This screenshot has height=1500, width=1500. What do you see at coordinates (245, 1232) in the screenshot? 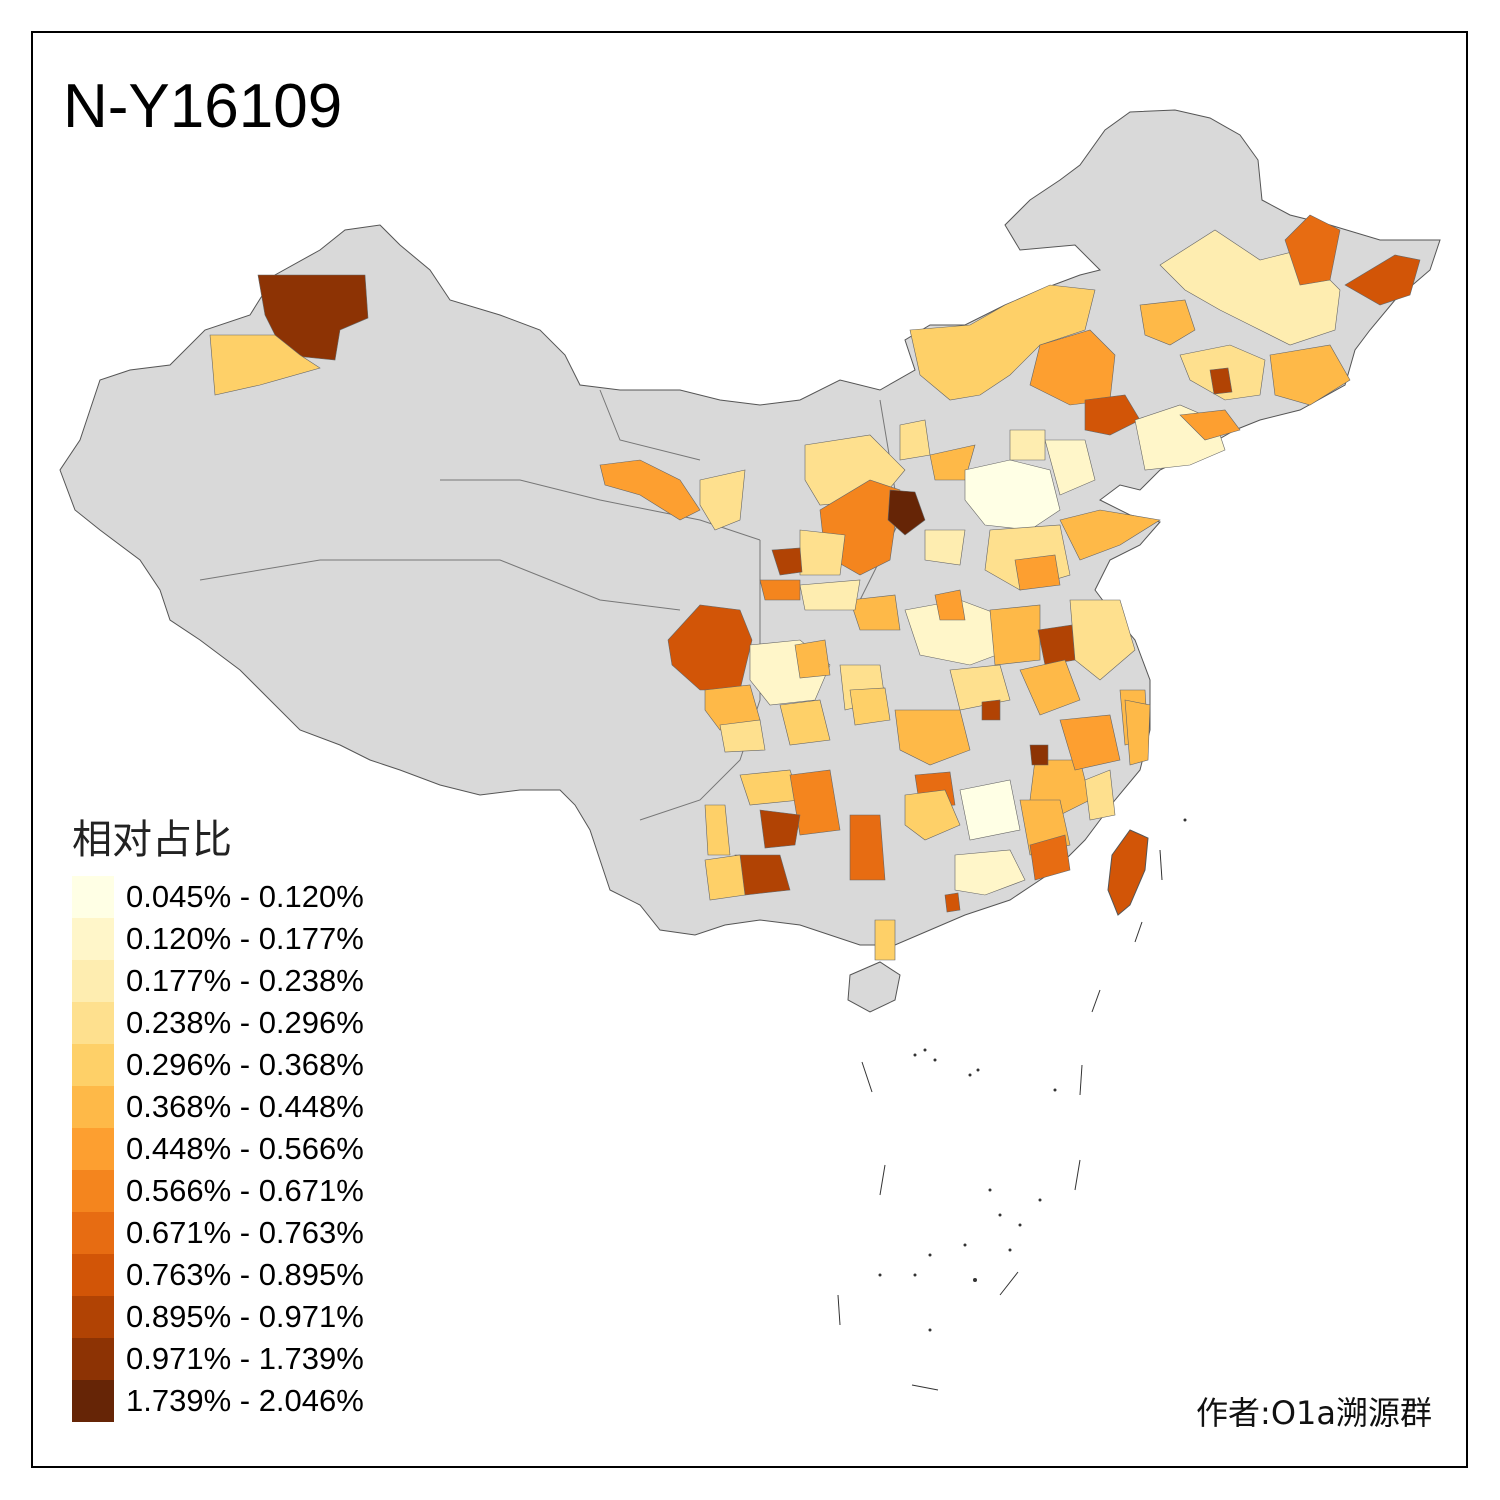
I see `legend-label: 0.671% - 0.763%` at bounding box center [245, 1232].